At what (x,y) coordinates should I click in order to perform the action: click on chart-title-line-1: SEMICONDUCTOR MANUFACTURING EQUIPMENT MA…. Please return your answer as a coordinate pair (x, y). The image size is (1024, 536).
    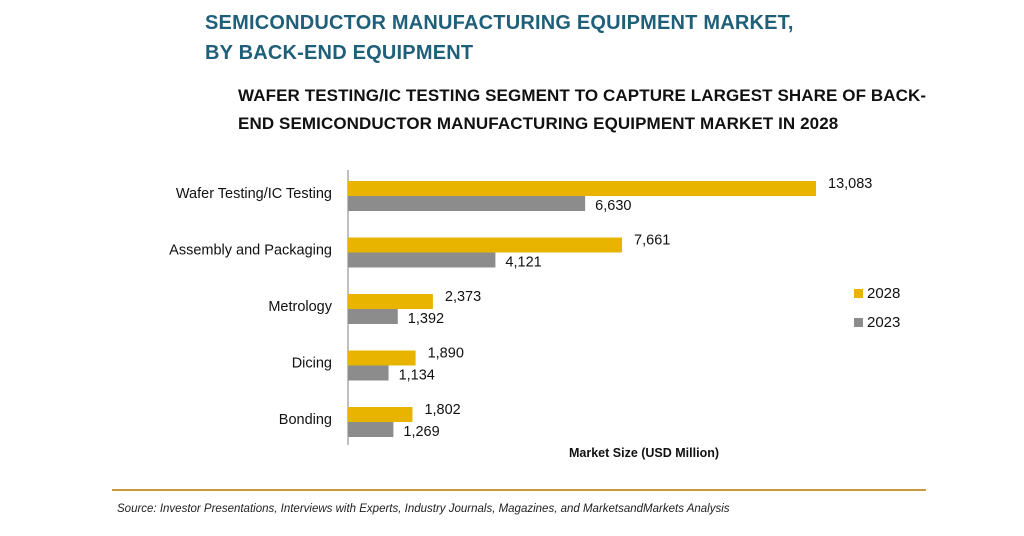
    Looking at the image, I should click on (499, 23).